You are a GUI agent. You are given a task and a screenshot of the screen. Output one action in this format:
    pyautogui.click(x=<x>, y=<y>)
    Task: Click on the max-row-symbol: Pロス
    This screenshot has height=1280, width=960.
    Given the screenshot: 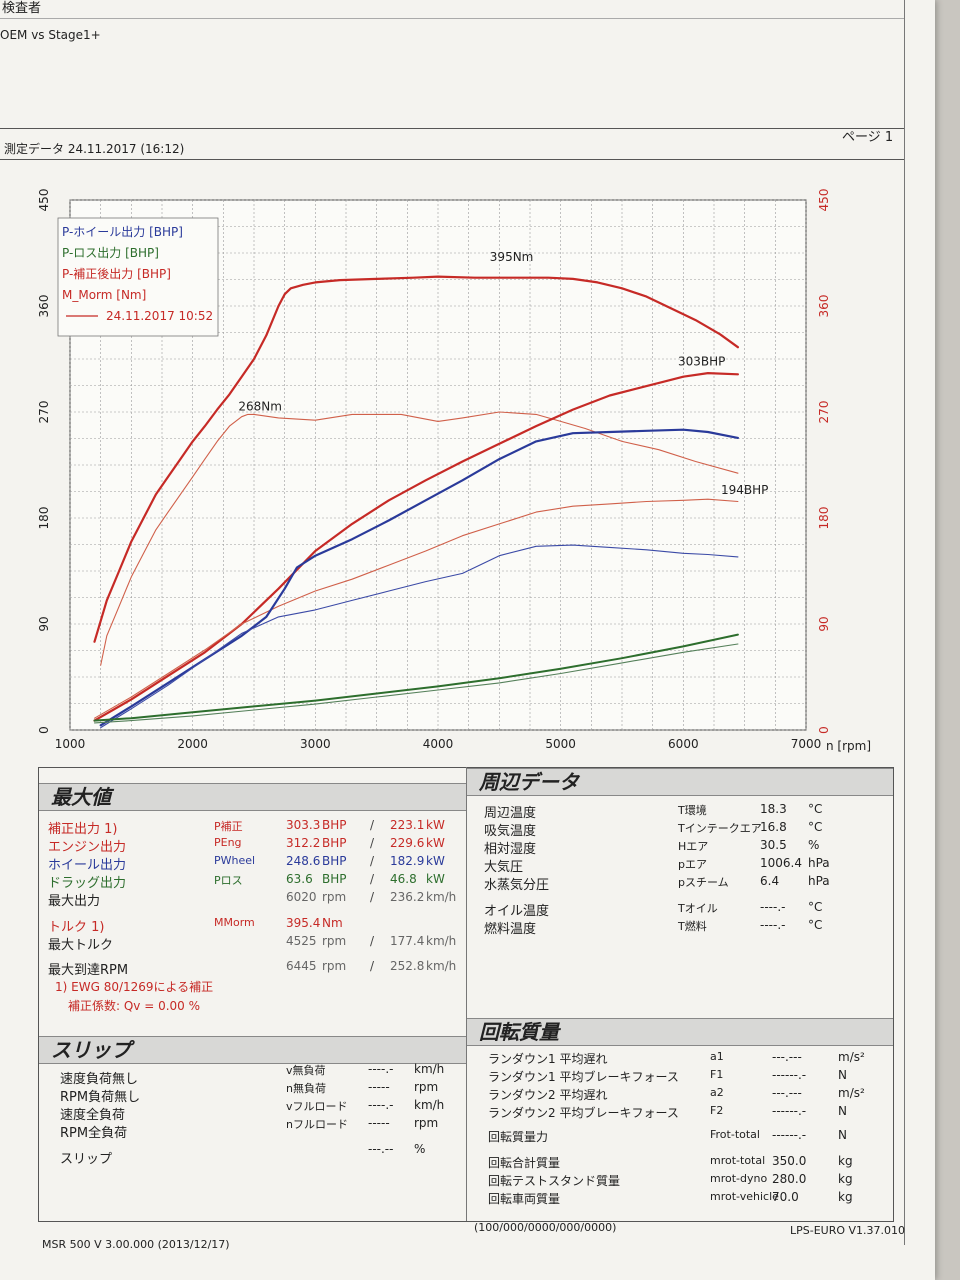 What is the action you would take?
    pyautogui.click(x=228, y=880)
    